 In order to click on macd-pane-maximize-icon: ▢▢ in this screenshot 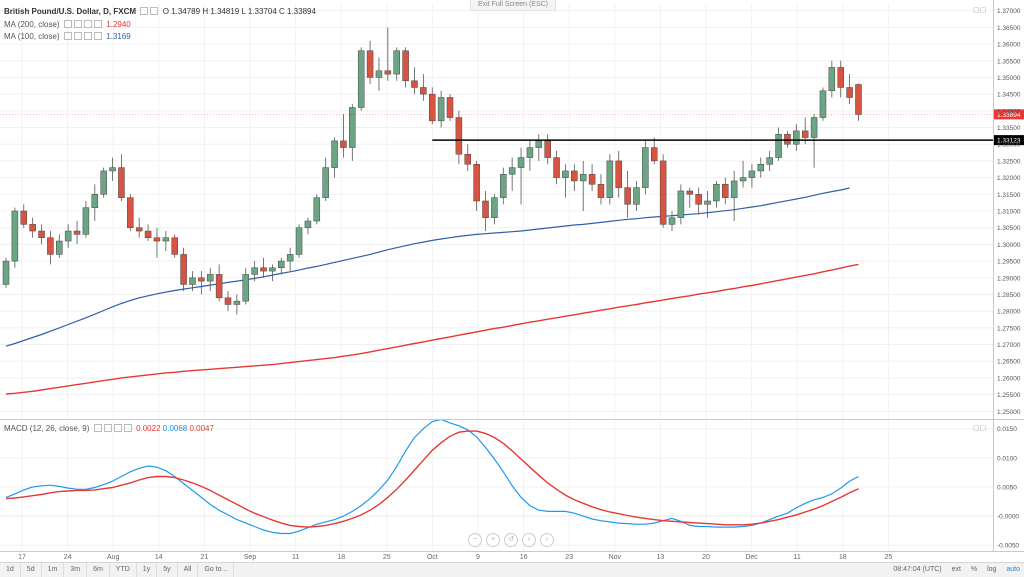, I will do `click(980, 428)`.